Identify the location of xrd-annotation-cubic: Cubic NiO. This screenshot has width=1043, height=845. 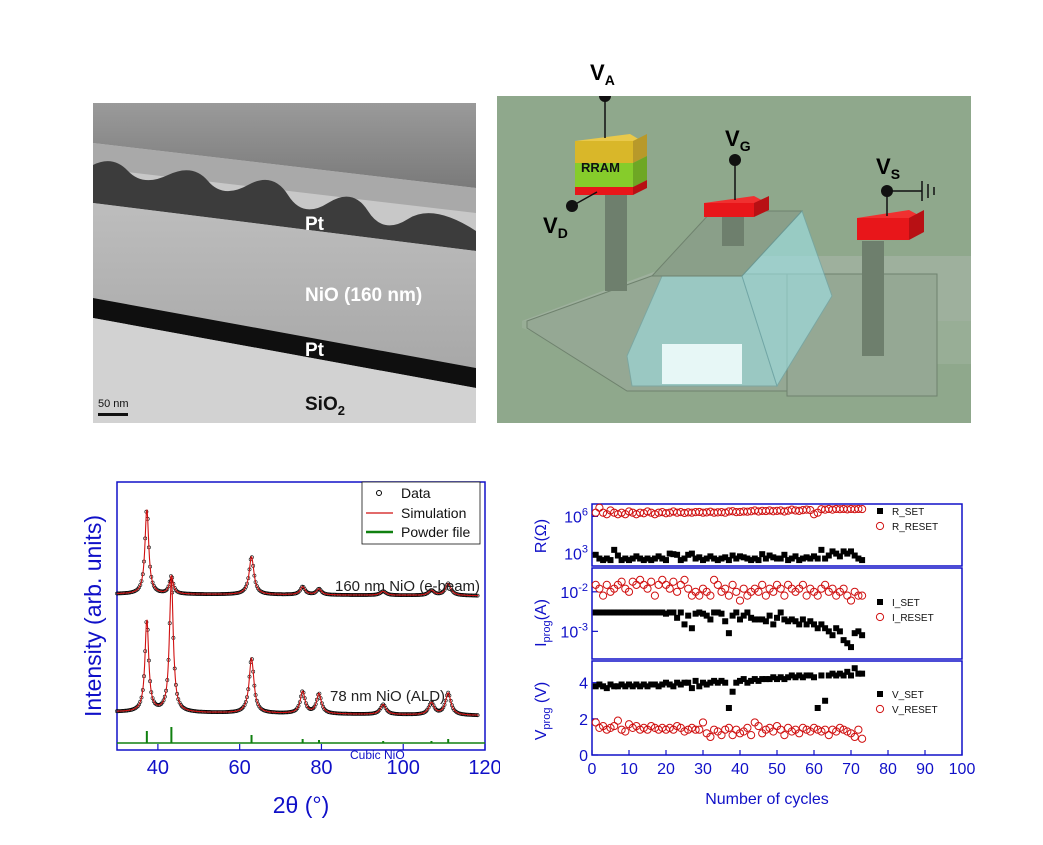
(377, 755).